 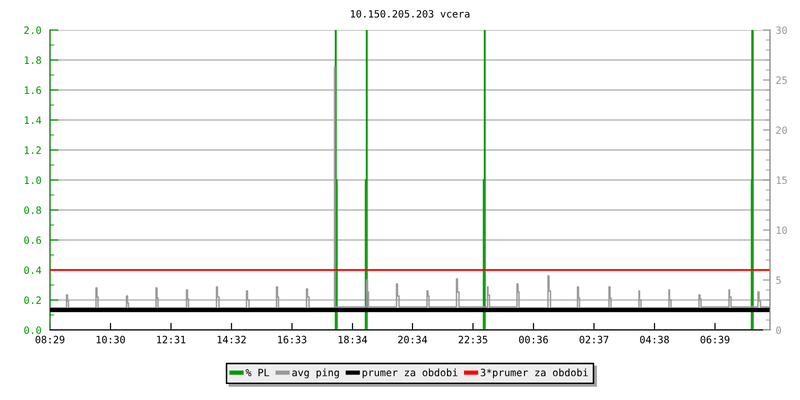 I want to click on y-tick-label: 1.2, so click(x=32, y=150).